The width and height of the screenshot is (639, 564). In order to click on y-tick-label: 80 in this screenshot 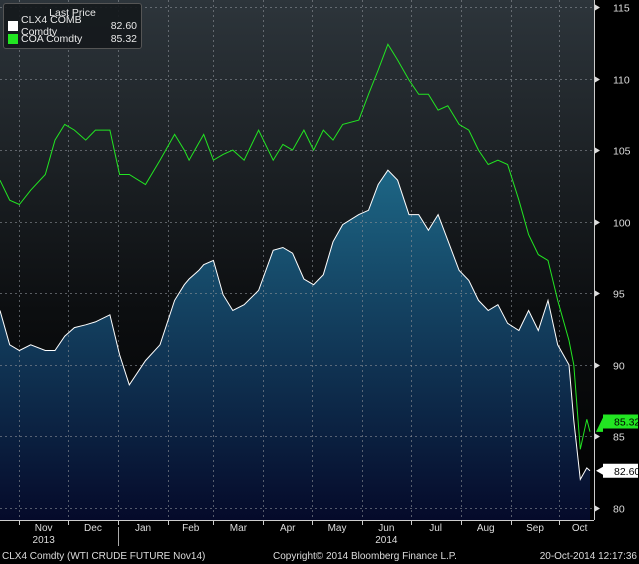, I will do `click(619, 510)`.